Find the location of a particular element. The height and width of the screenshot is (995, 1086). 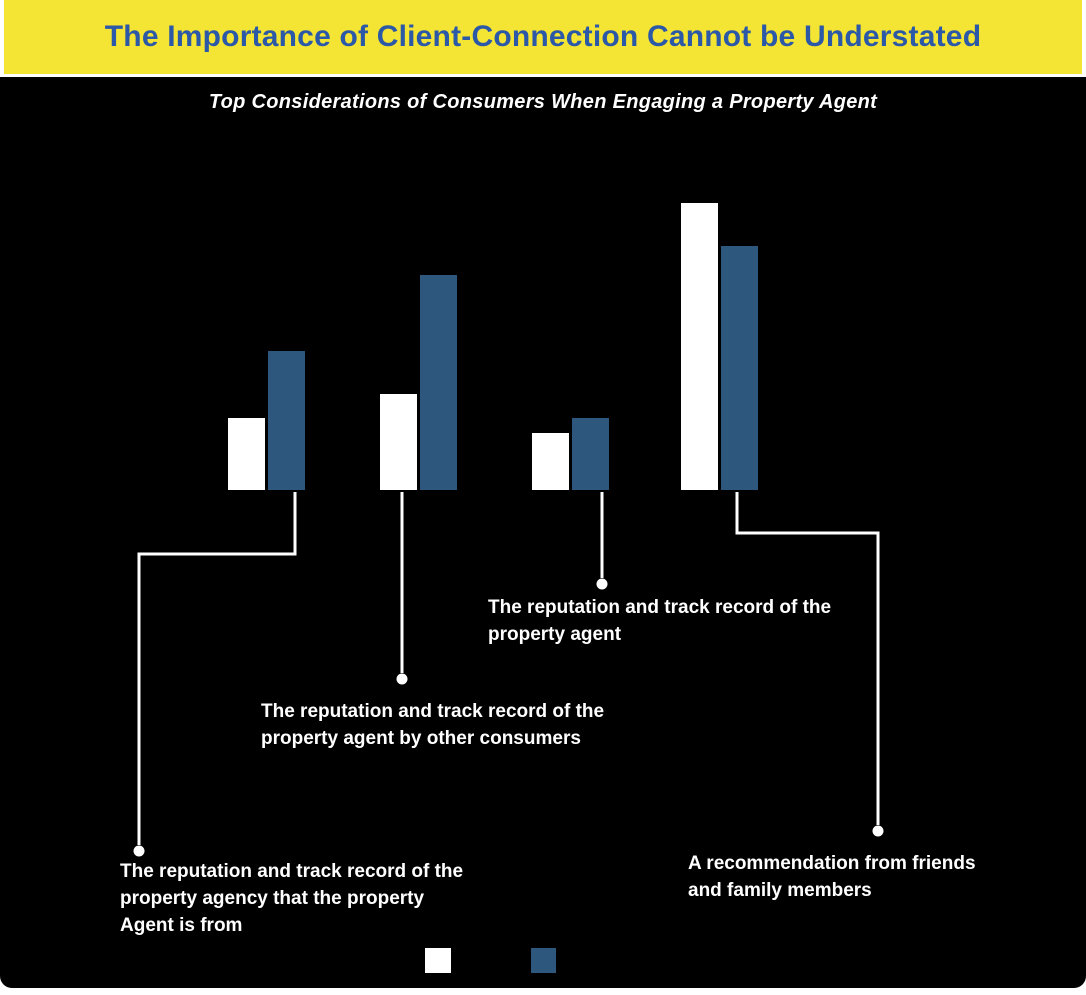

bar-white-group2 is located at coordinates (398, 442).